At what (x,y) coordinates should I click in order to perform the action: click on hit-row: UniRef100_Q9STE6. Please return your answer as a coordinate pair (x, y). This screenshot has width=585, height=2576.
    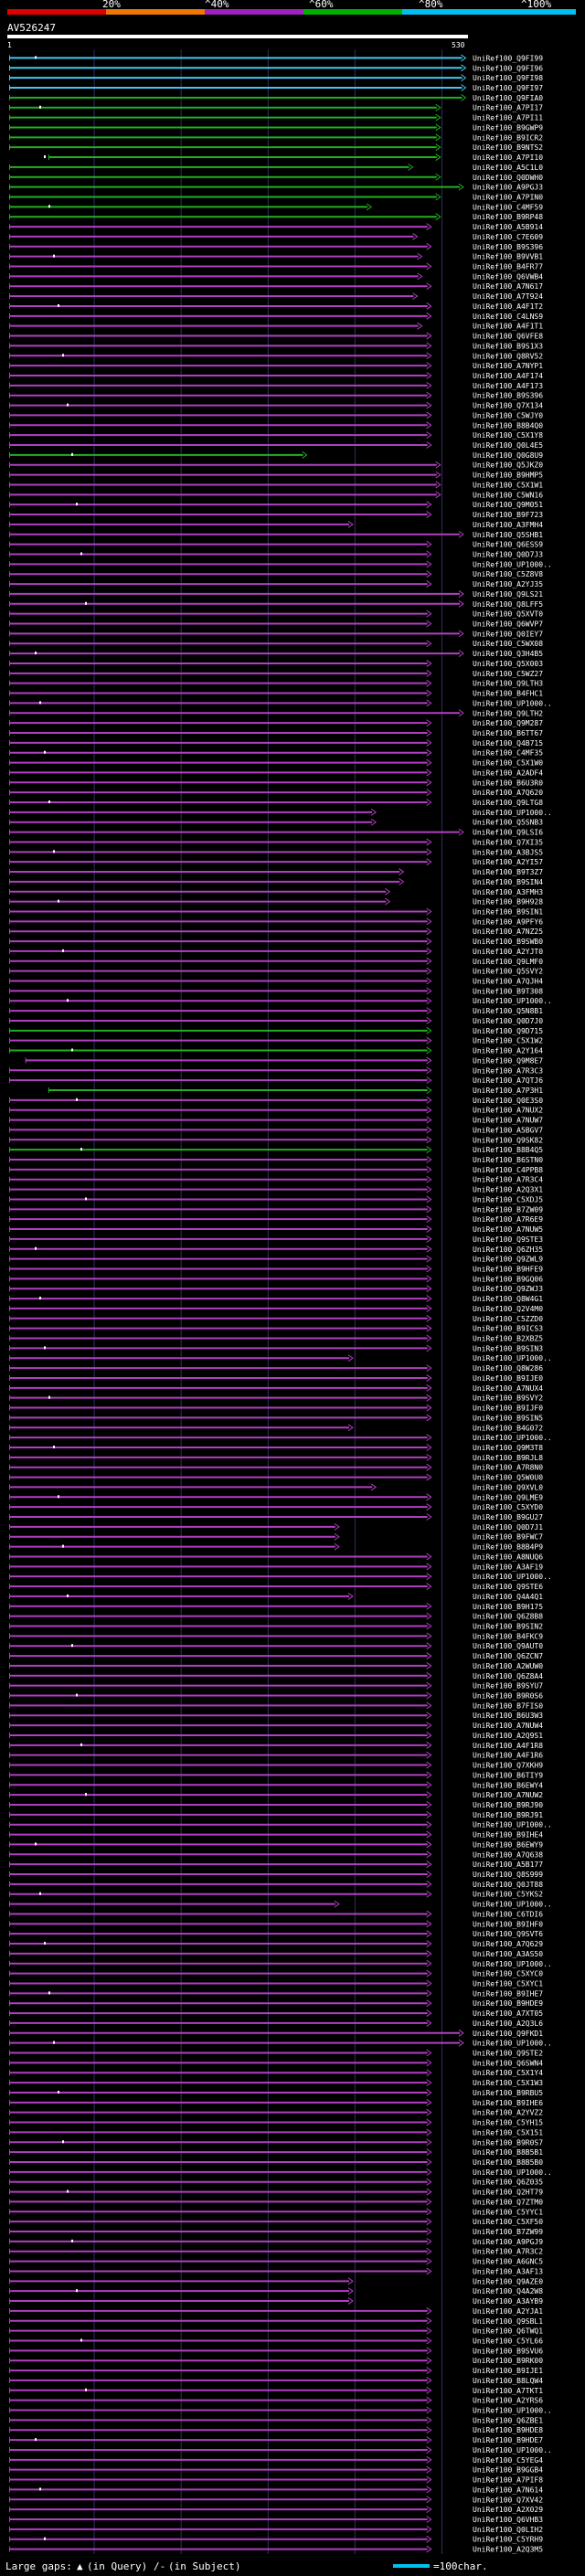
    Looking at the image, I should click on (276, 1587).